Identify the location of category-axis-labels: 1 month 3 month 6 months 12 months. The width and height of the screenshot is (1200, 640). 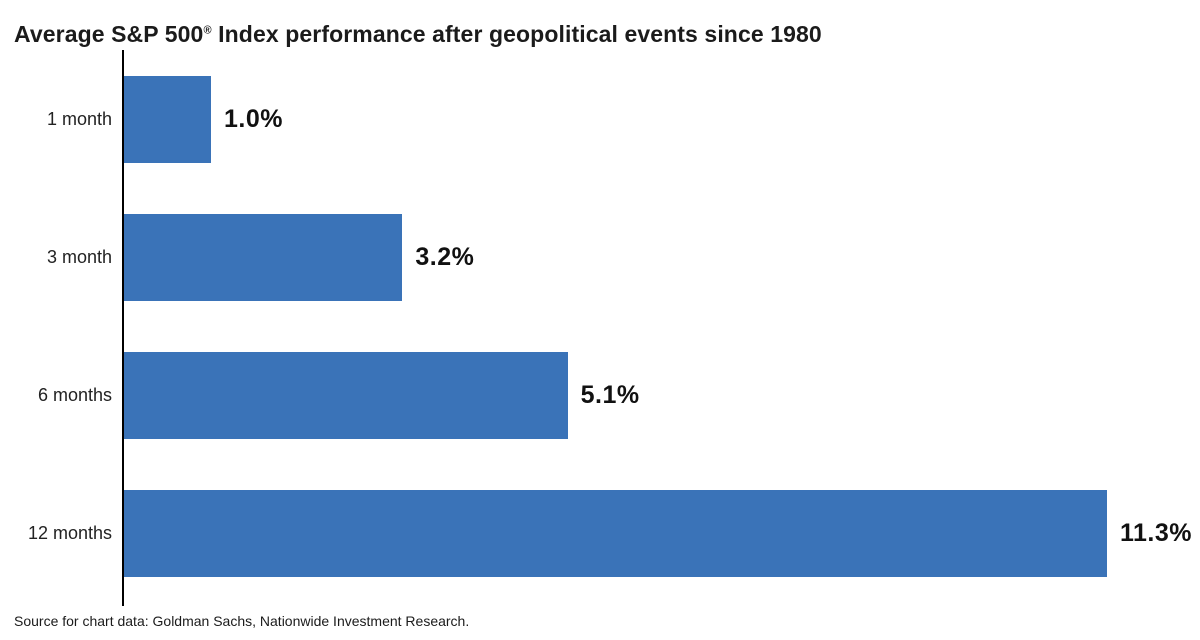
(56, 326).